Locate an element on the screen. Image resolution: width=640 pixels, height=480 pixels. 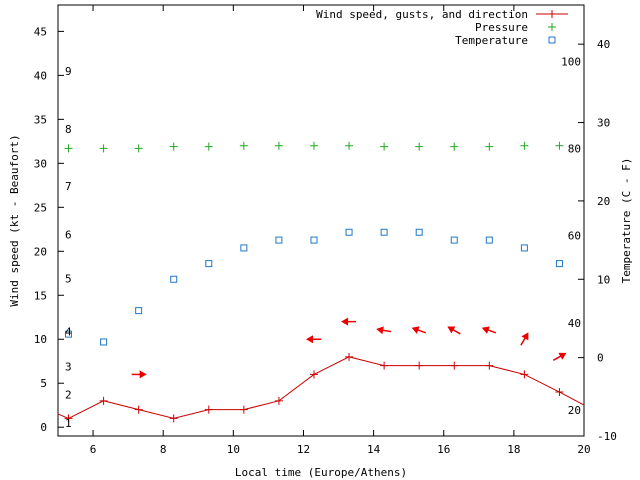
y-right-tick-label: 20 is located at coordinates (603, 201).